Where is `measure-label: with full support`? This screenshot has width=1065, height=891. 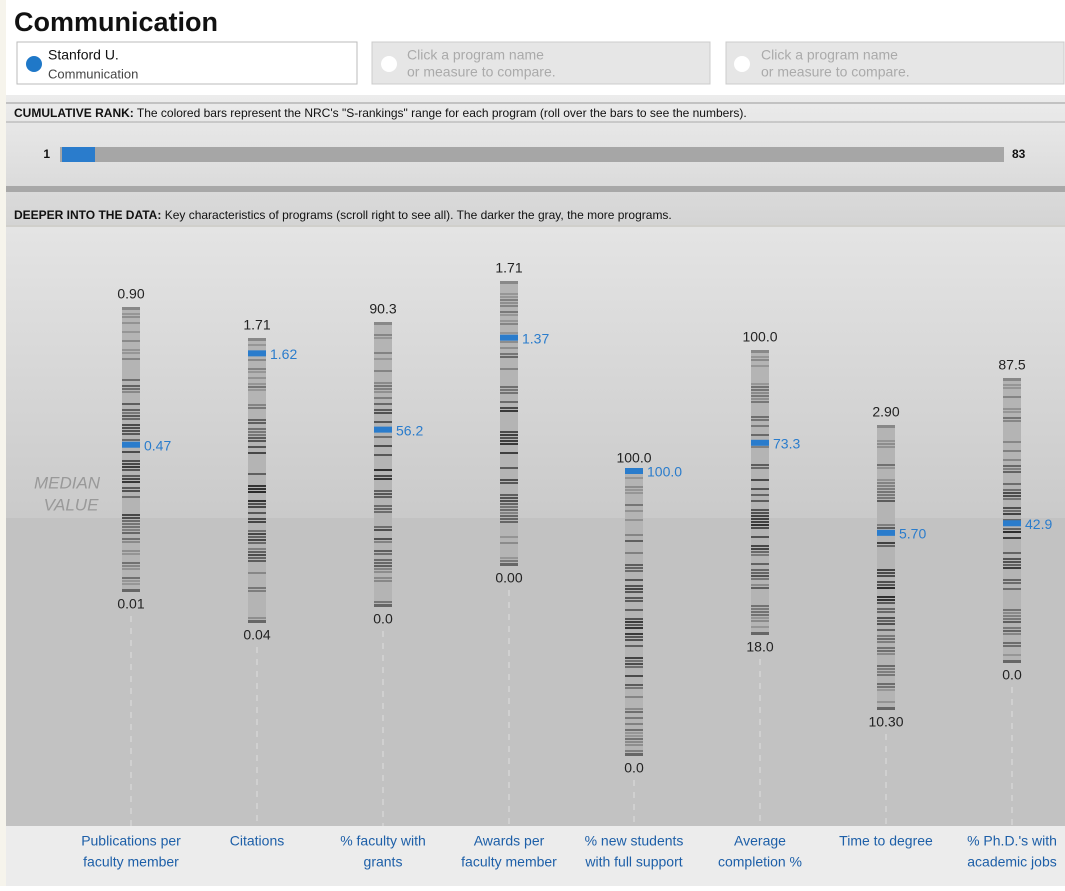 measure-label: with full support is located at coordinates (633, 862).